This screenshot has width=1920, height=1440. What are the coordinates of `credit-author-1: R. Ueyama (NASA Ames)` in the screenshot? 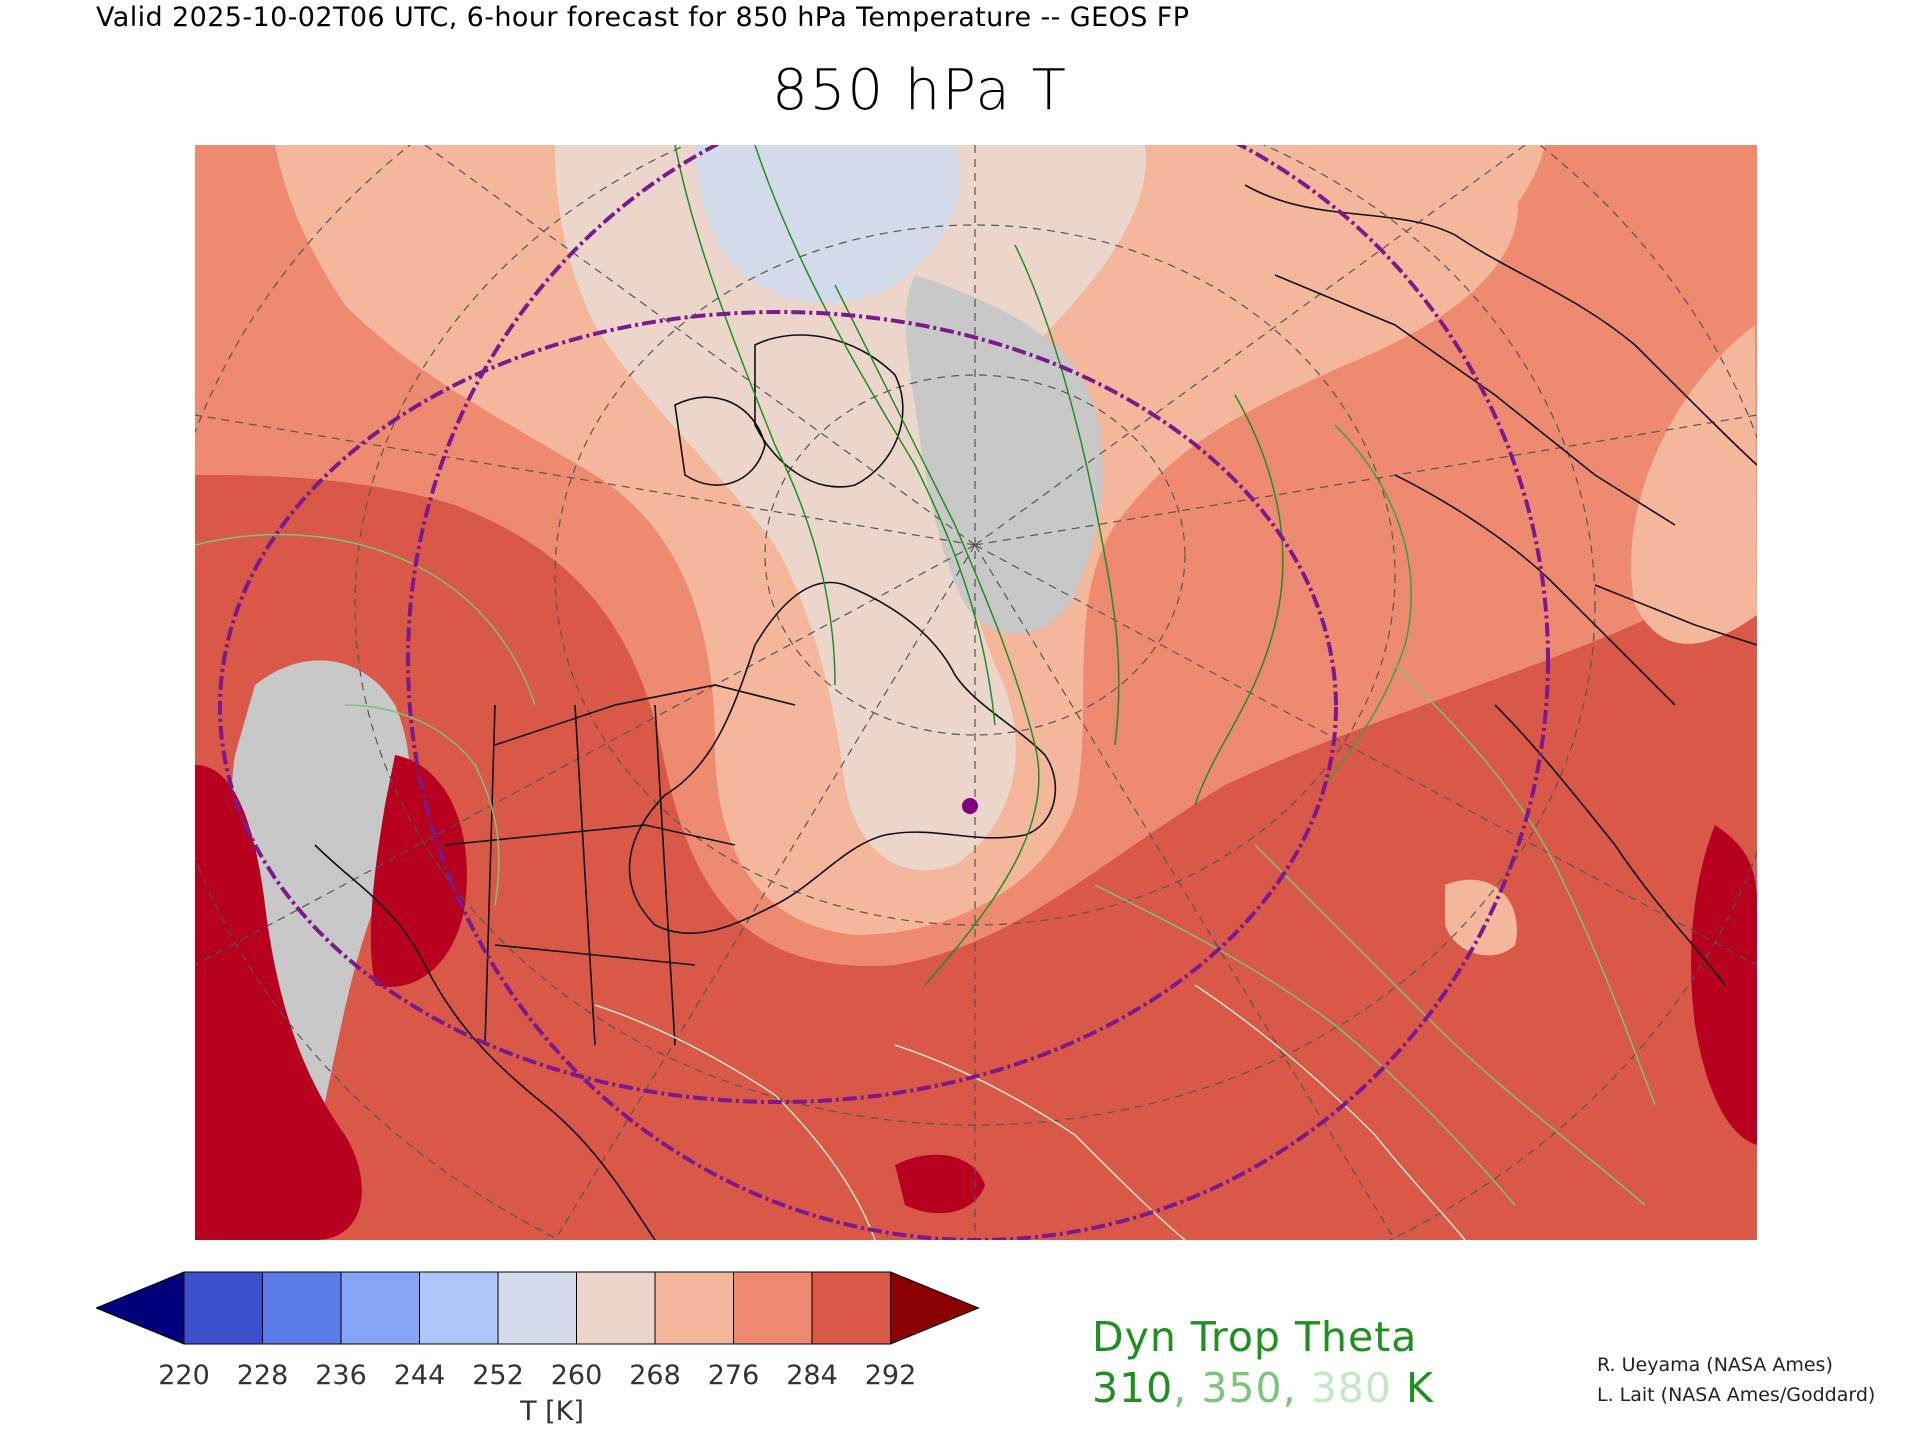 It's located at (1715, 1365).